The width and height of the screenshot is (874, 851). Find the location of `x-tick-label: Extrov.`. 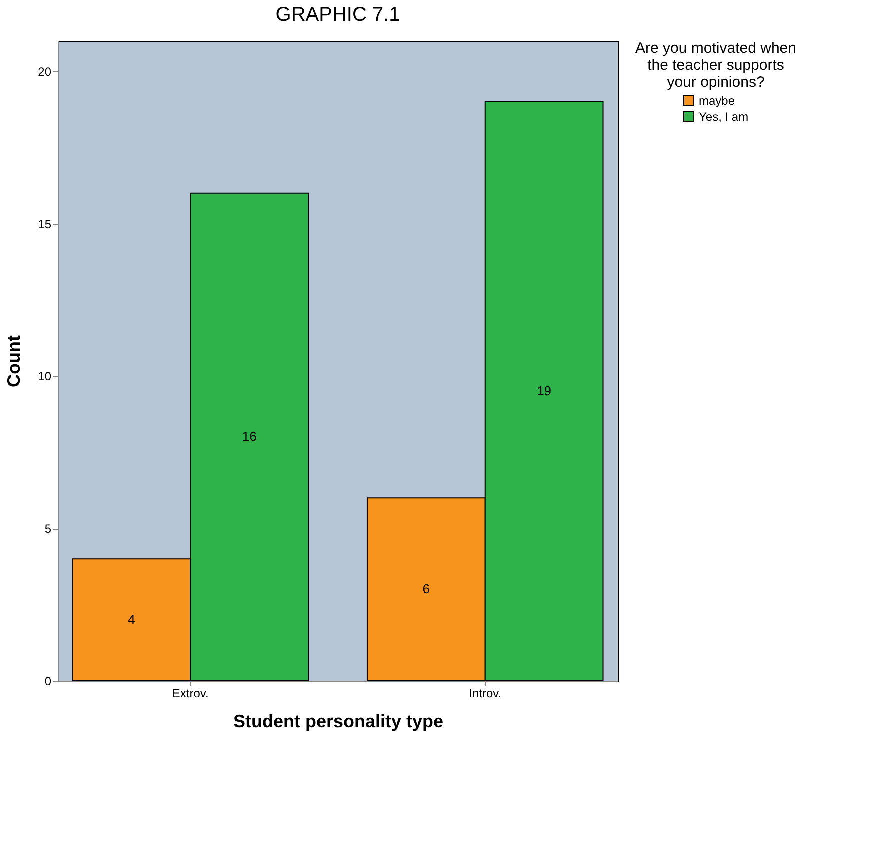

x-tick-label: Extrov. is located at coordinates (190, 693).